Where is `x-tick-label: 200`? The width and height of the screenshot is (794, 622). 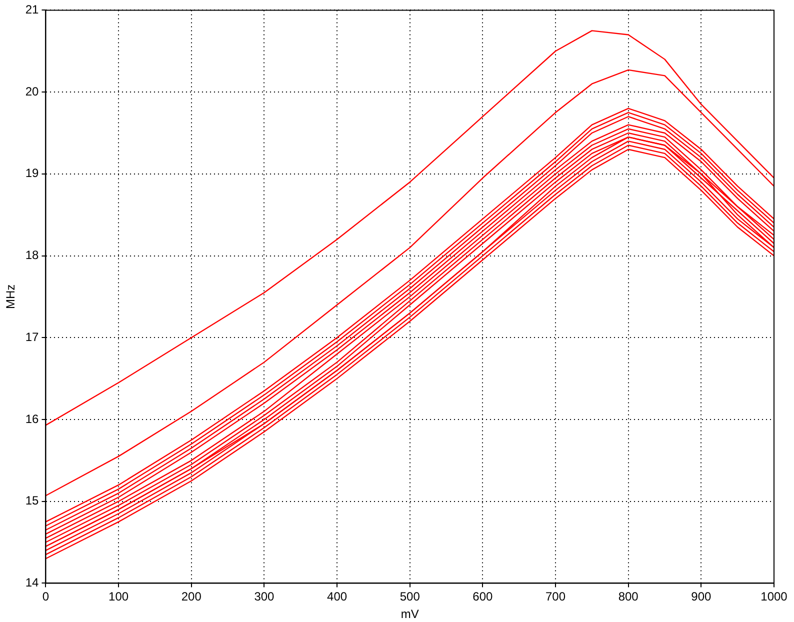
x-tick-label: 200 is located at coordinates (191, 597).